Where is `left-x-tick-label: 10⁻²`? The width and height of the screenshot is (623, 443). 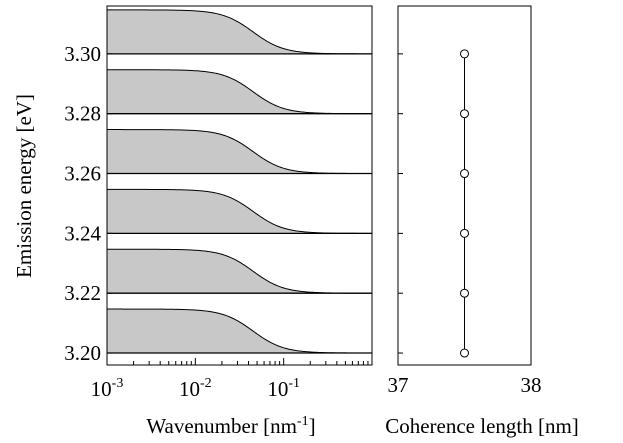 left-x-tick-label: 10⁻² is located at coordinates (195, 388).